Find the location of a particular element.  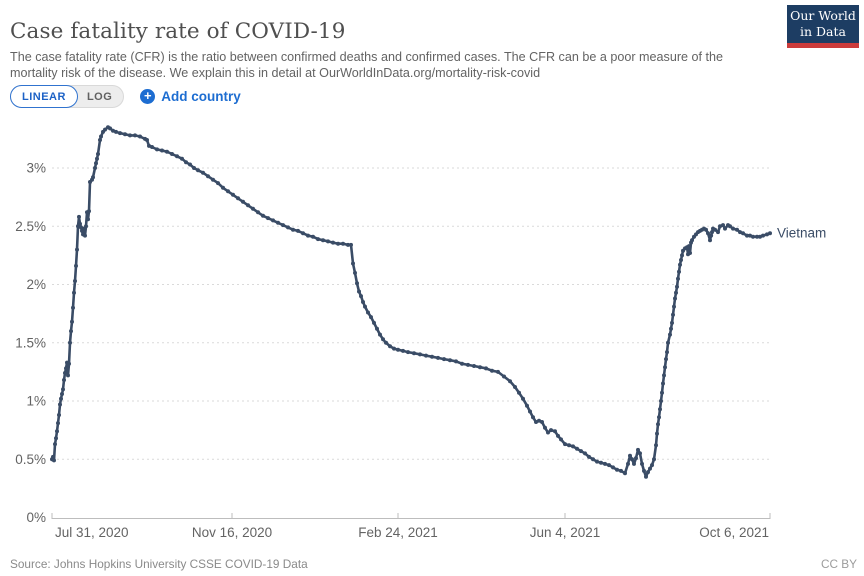

linear-scale-button: LINEAR is located at coordinates (44, 96).